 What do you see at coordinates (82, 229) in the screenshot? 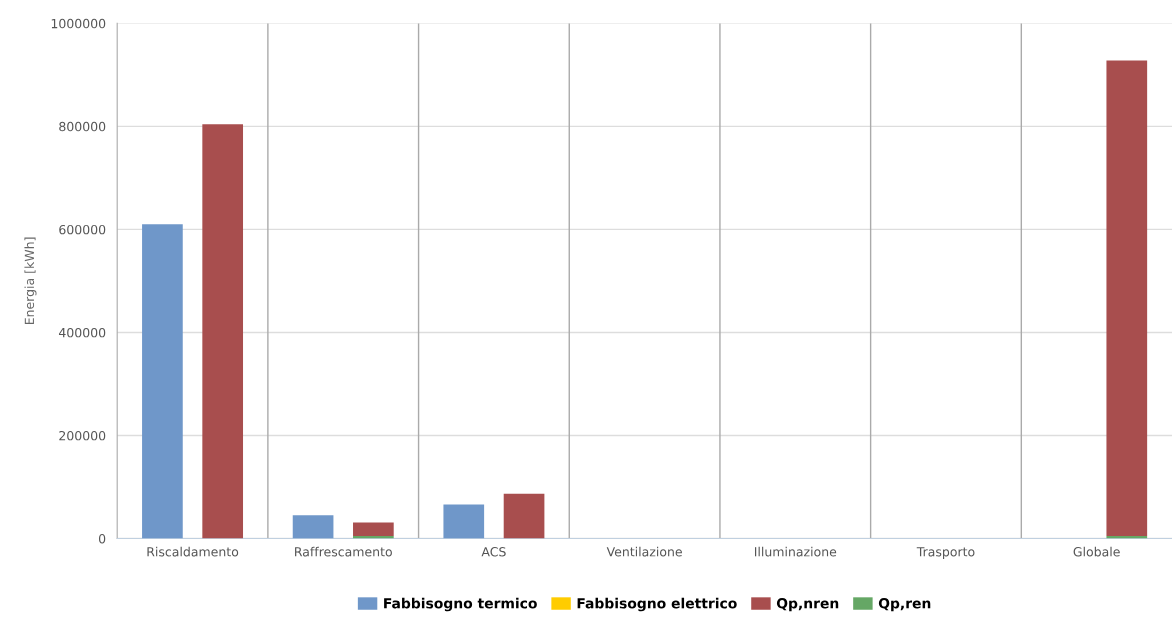
I see `y-tick-label: 600000` at bounding box center [82, 229].